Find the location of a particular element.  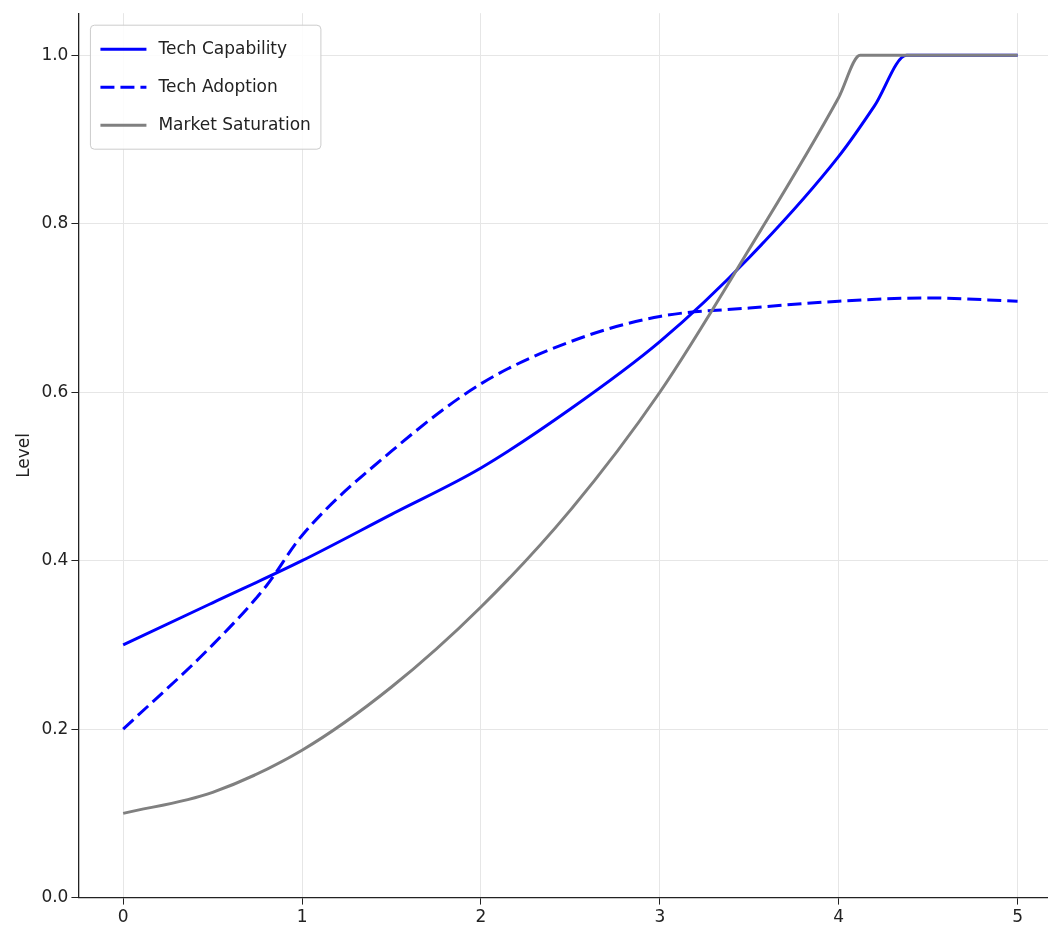

y-tick-label: 0.6 is located at coordinates (55, 390).